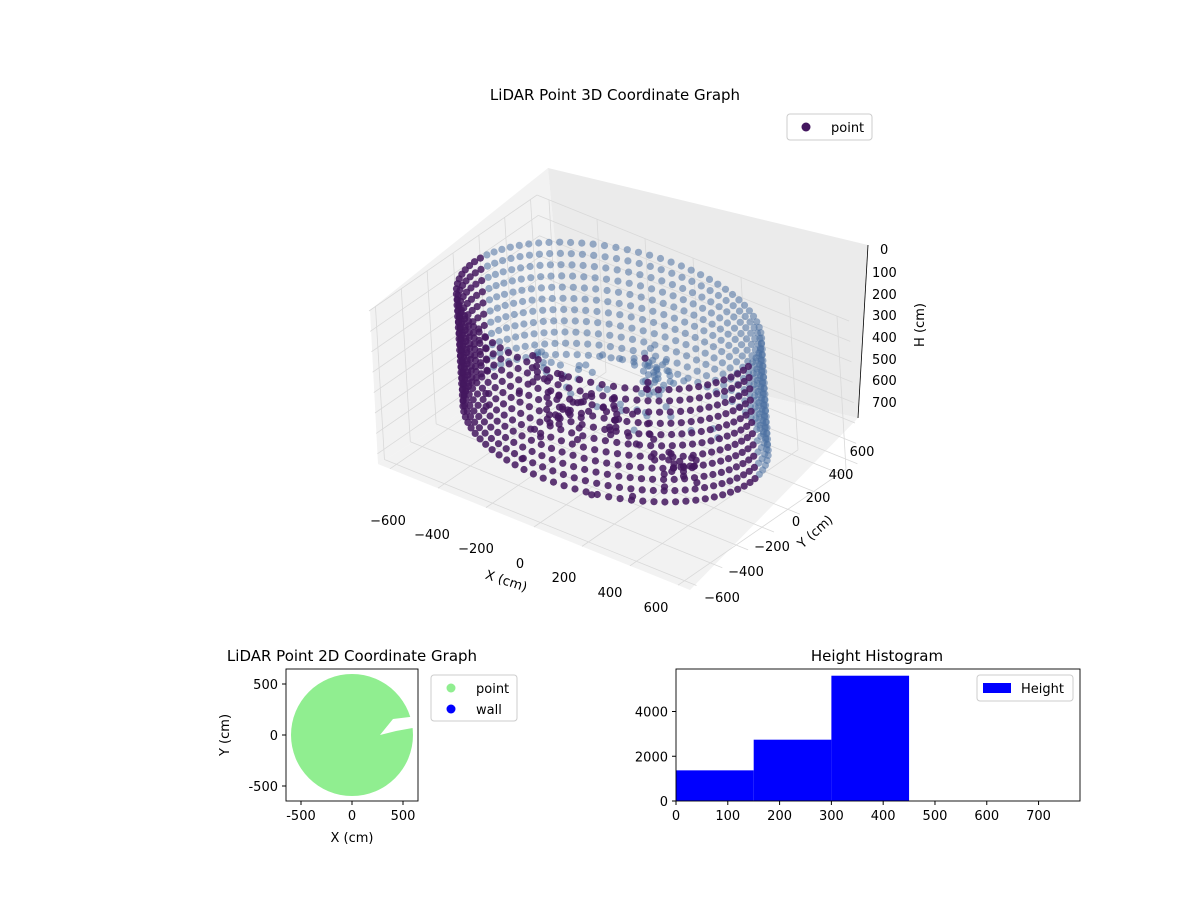  I want to click on x-axis-2d-label: X (cm), so click(352, 838).